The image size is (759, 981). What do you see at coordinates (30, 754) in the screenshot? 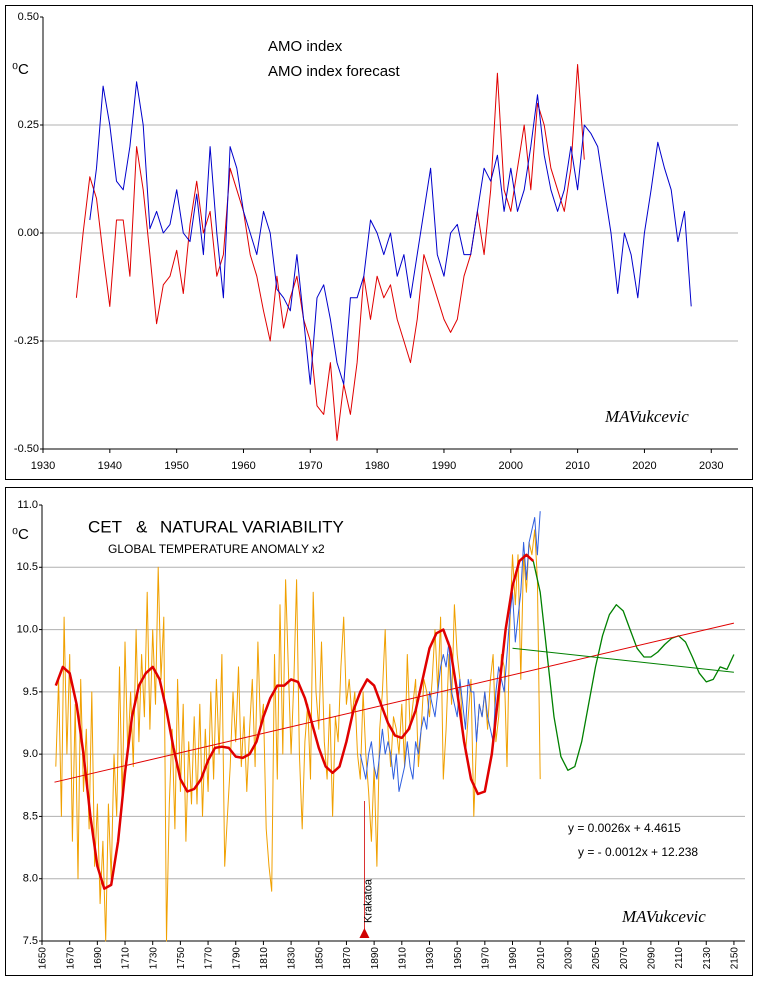
I see `y-tick-label: 9.0` at bounding box center [30, 754].